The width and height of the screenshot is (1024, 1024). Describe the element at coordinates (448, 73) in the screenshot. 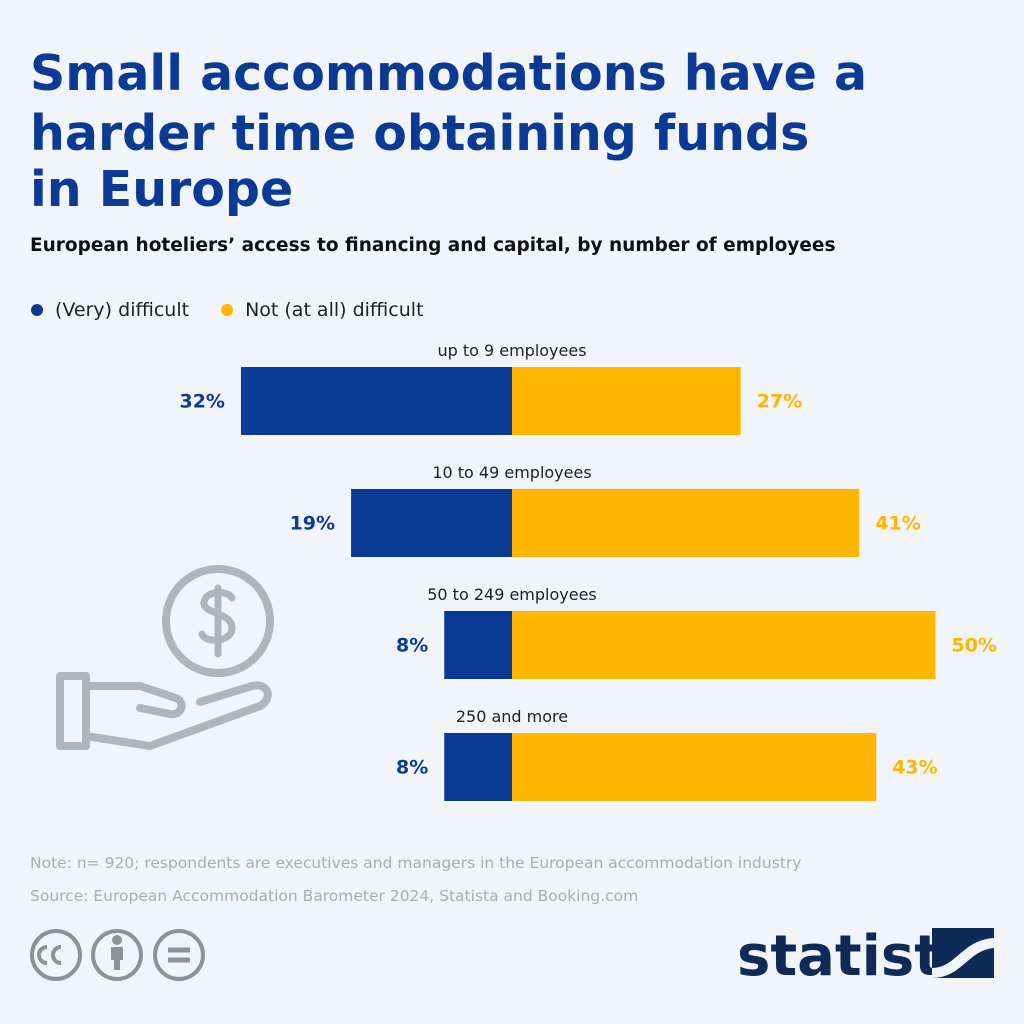

I see `chart-title: Small accommodations have a` at that location.